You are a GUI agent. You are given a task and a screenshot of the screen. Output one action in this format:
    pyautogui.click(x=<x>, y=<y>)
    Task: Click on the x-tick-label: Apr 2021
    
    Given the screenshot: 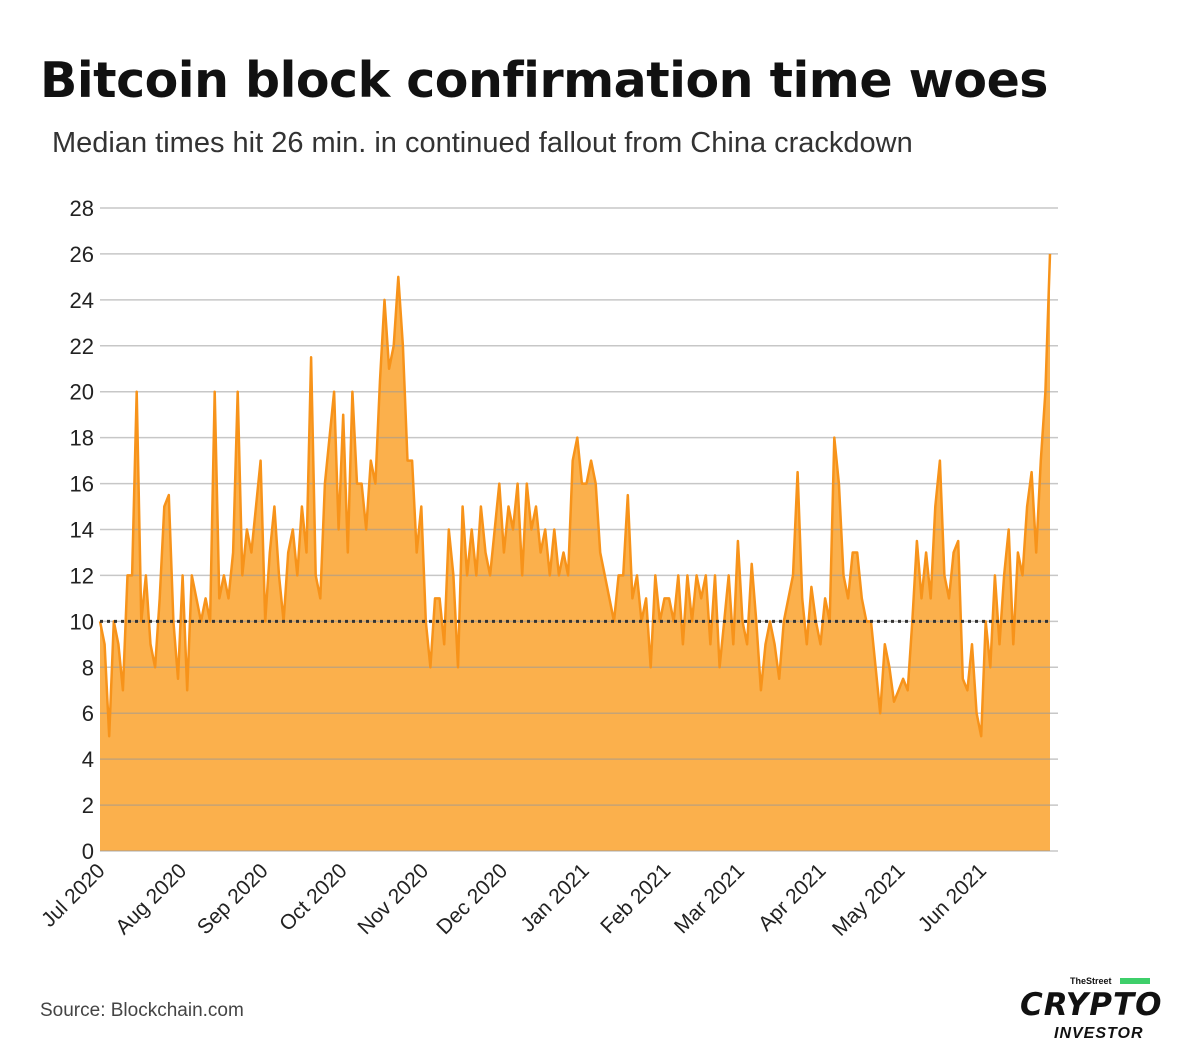 What is the action you would take?
    pyautogui.click(x=792, y=897)
    